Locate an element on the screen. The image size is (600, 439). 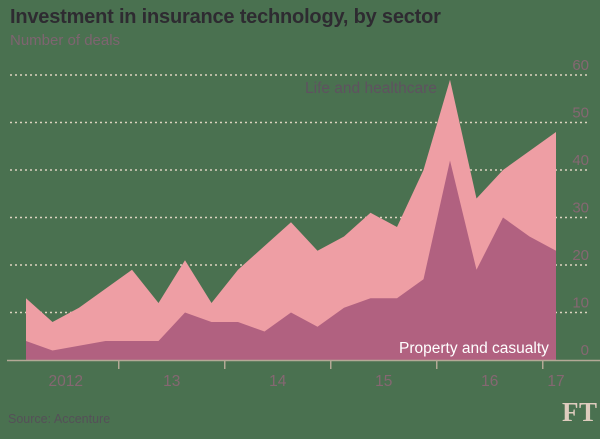
y-axis-label-60: 60 is located at coordinates (580, 65).